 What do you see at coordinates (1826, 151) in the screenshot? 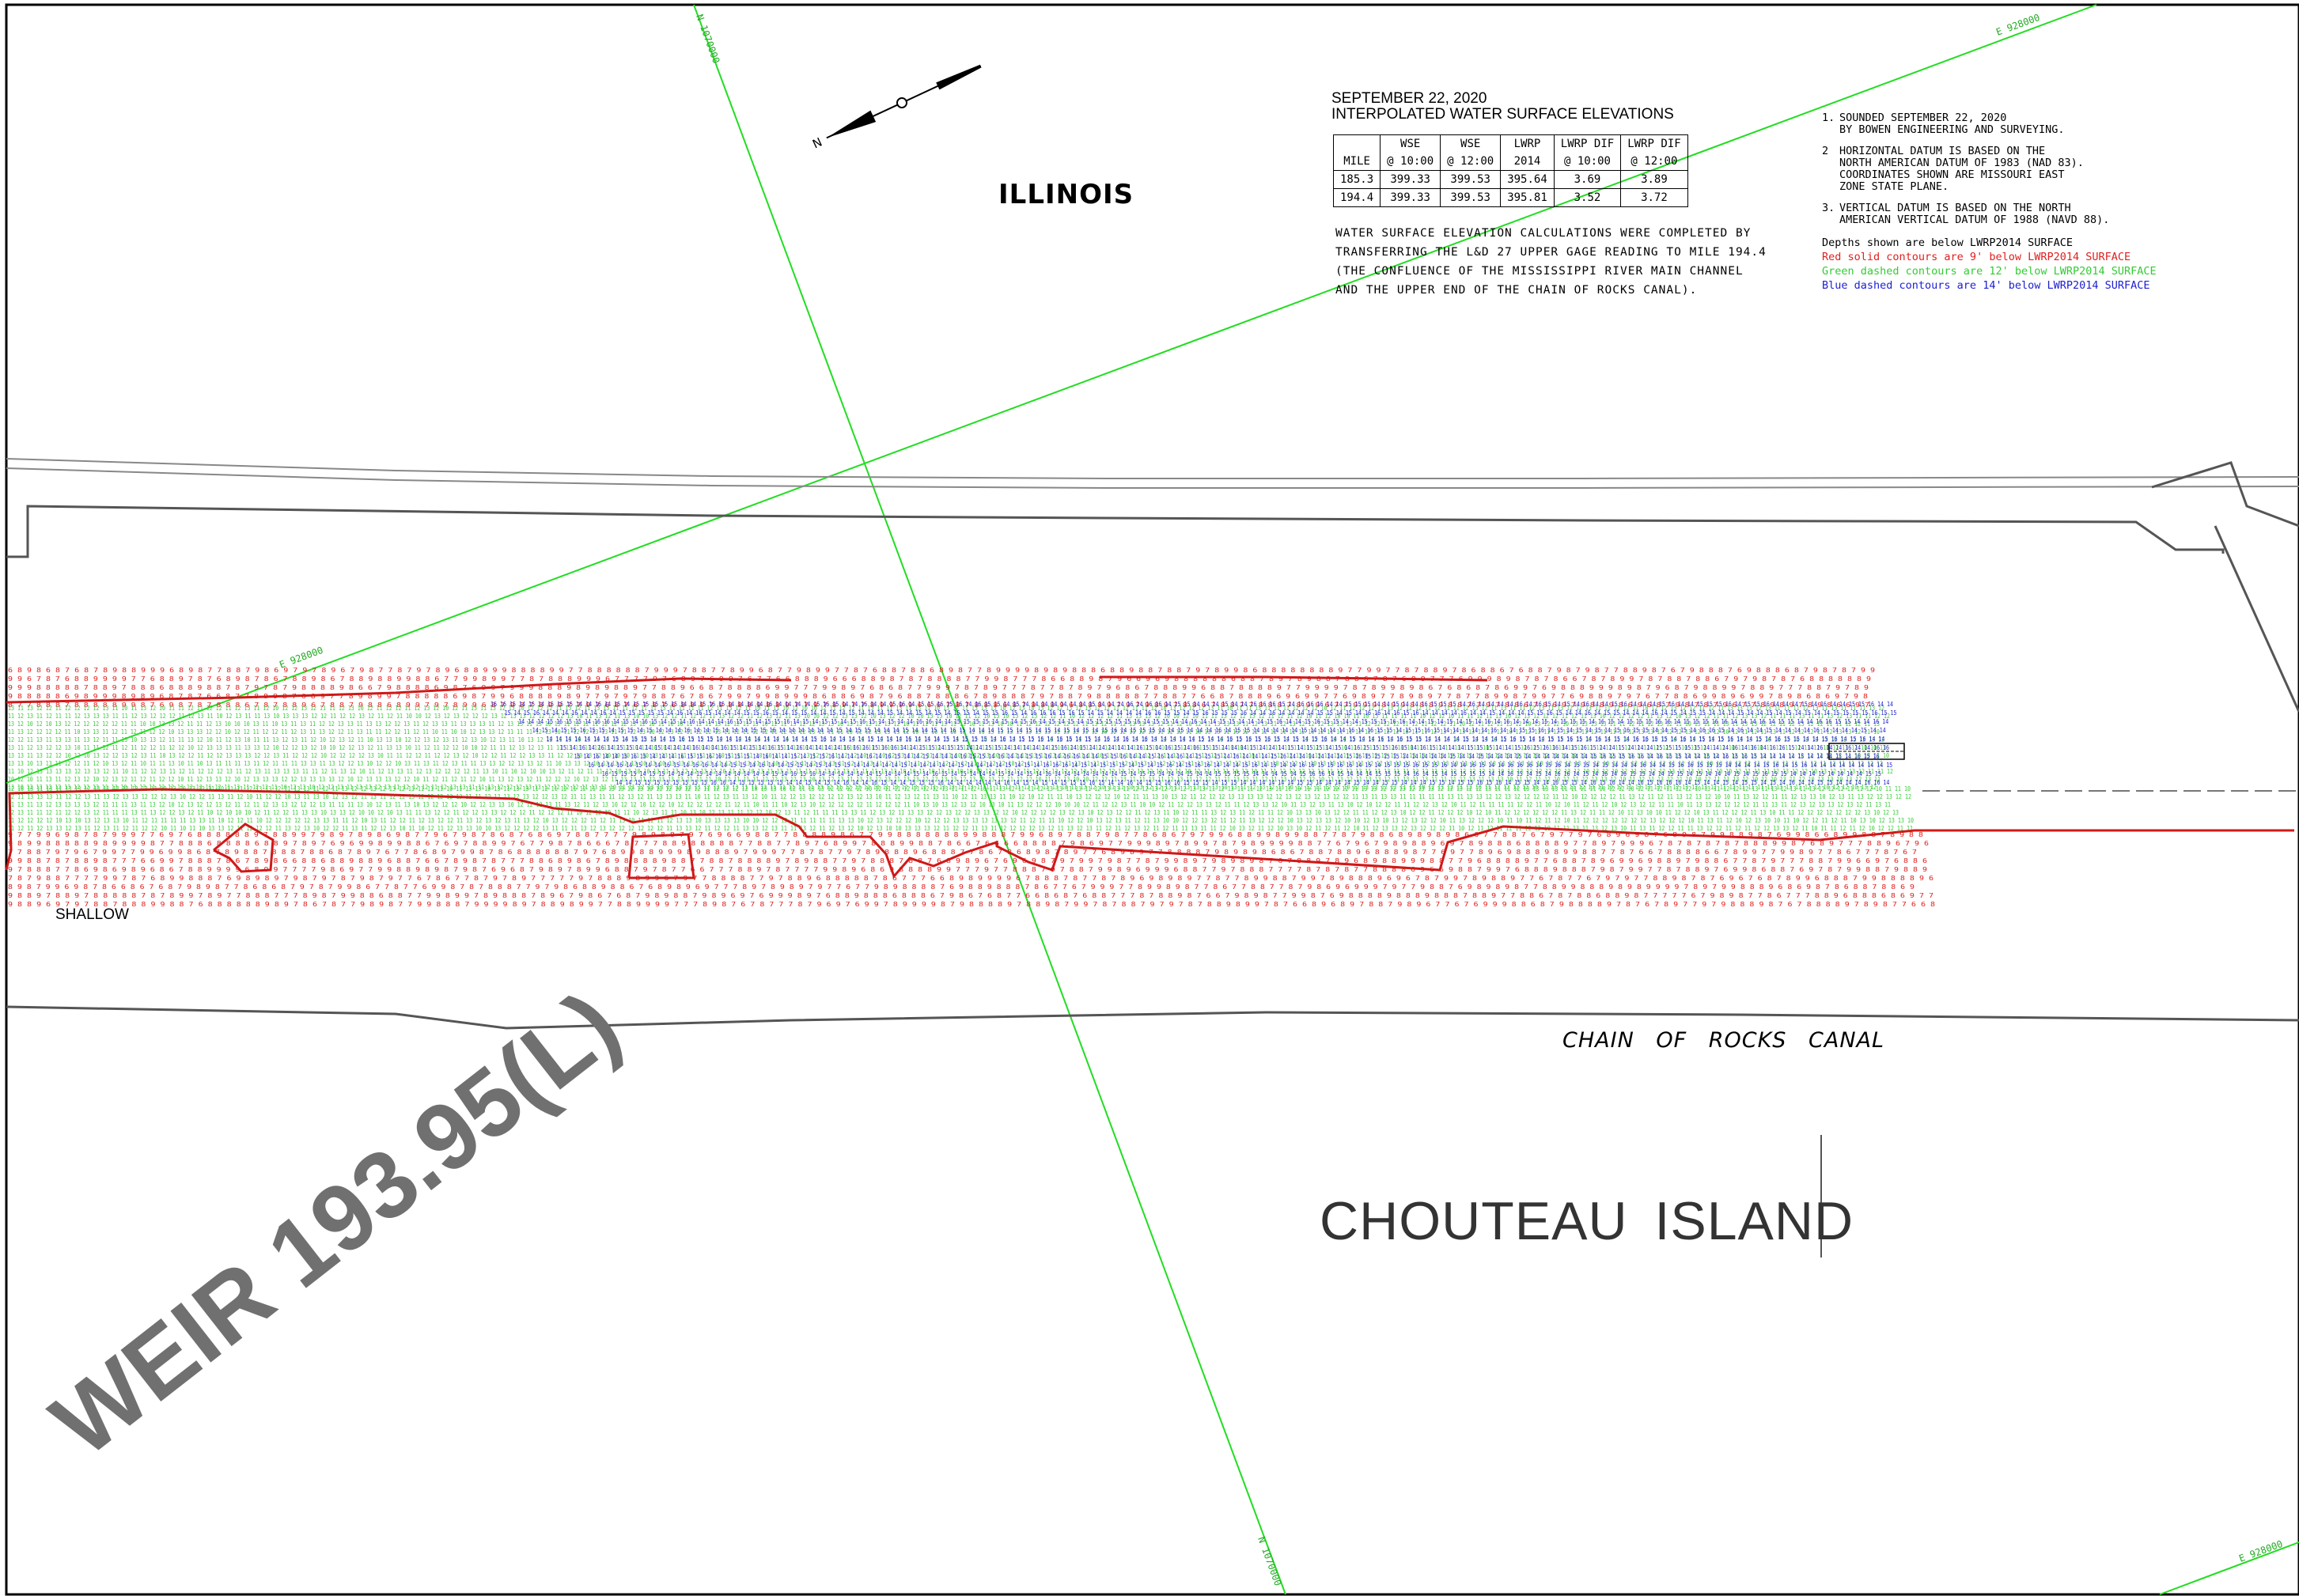
I see `note-number: 2` at bounding box center [1826, 151].